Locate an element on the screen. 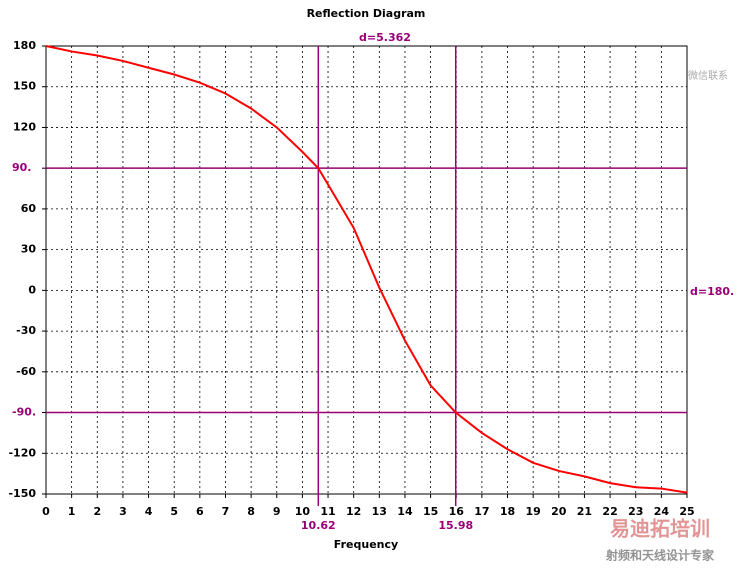 The image size is (743, 570). x-tick-label: 18 is located at coordinates (507, 511).